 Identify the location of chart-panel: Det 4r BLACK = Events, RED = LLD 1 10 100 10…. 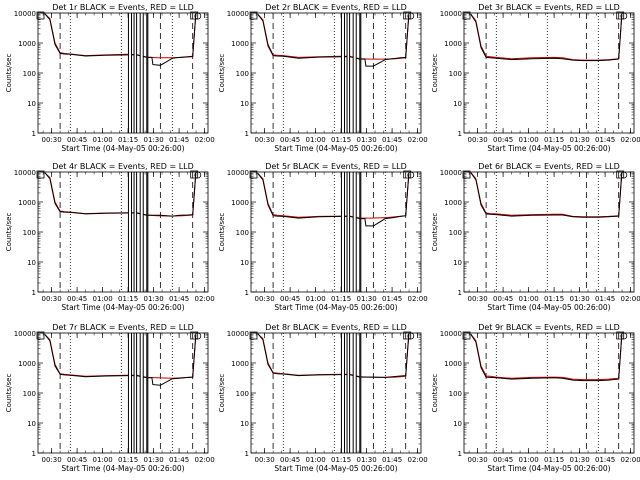
(110, 237).